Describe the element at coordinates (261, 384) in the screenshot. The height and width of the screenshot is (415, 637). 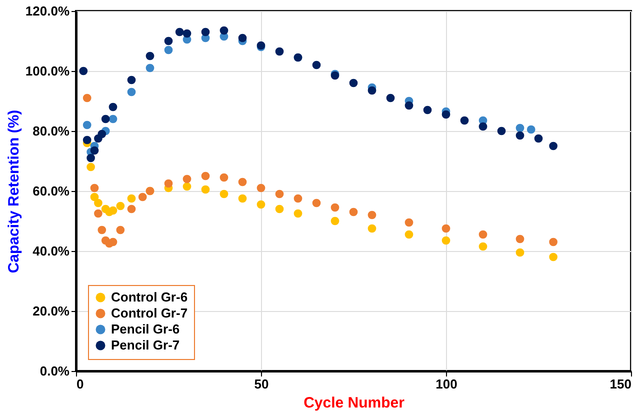
I see `x-tick-label: 50` at that location.